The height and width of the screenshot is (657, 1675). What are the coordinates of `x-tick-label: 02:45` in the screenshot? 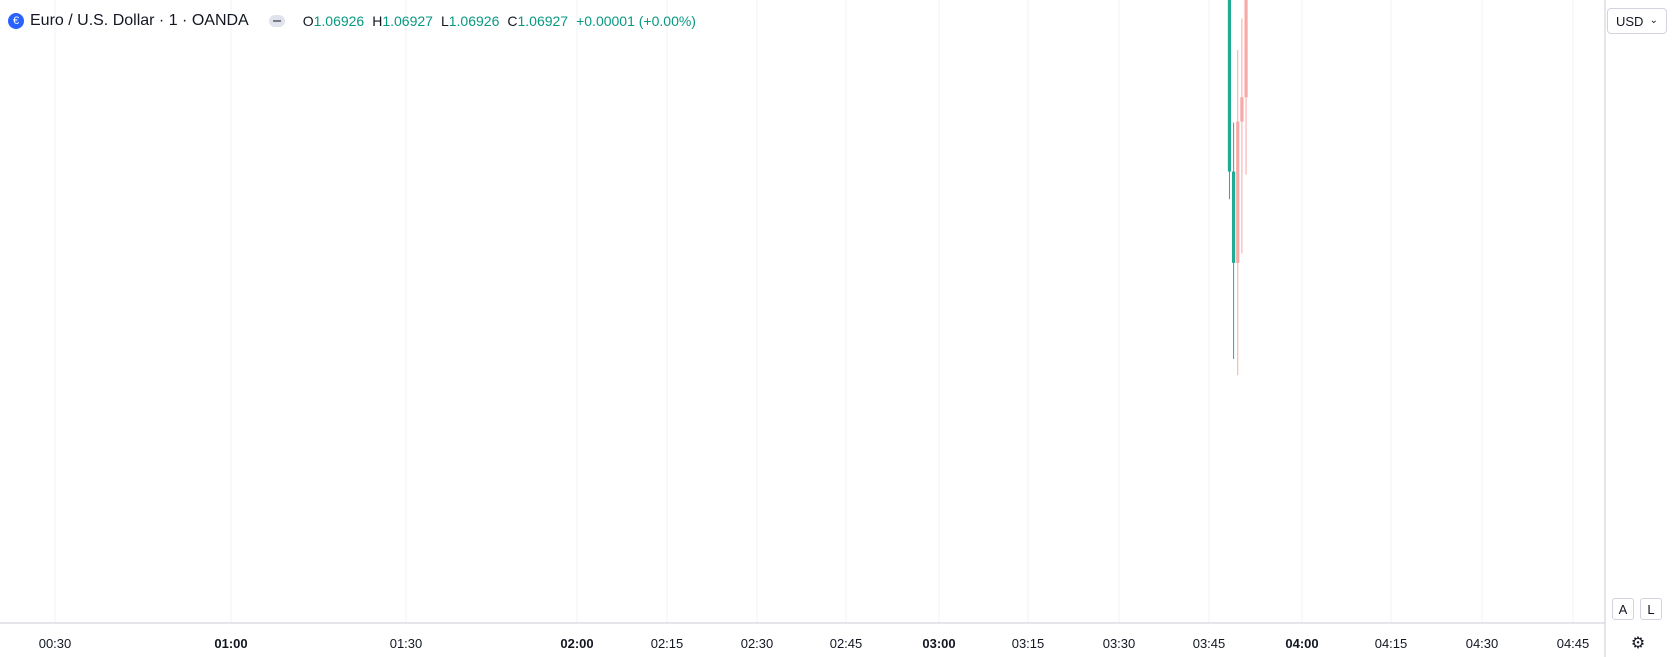 It's located at (846, 643).